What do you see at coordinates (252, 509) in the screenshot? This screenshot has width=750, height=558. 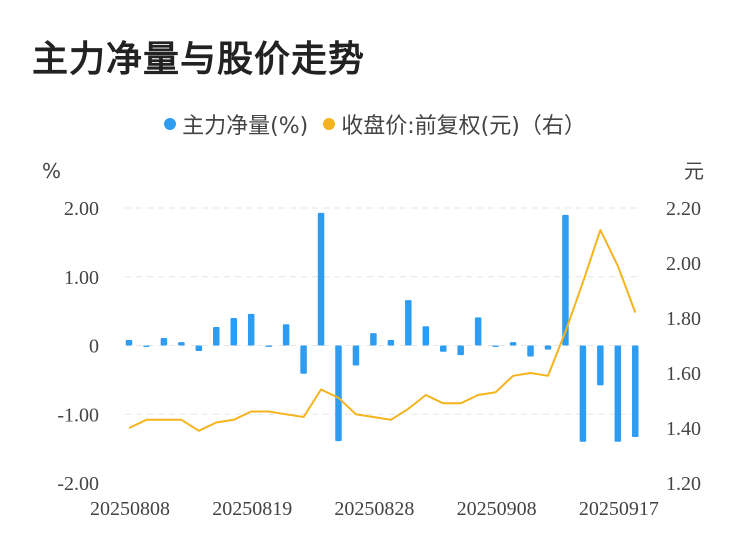 I see `x-tick-label: 20250819` at bounding box center [252, 509].